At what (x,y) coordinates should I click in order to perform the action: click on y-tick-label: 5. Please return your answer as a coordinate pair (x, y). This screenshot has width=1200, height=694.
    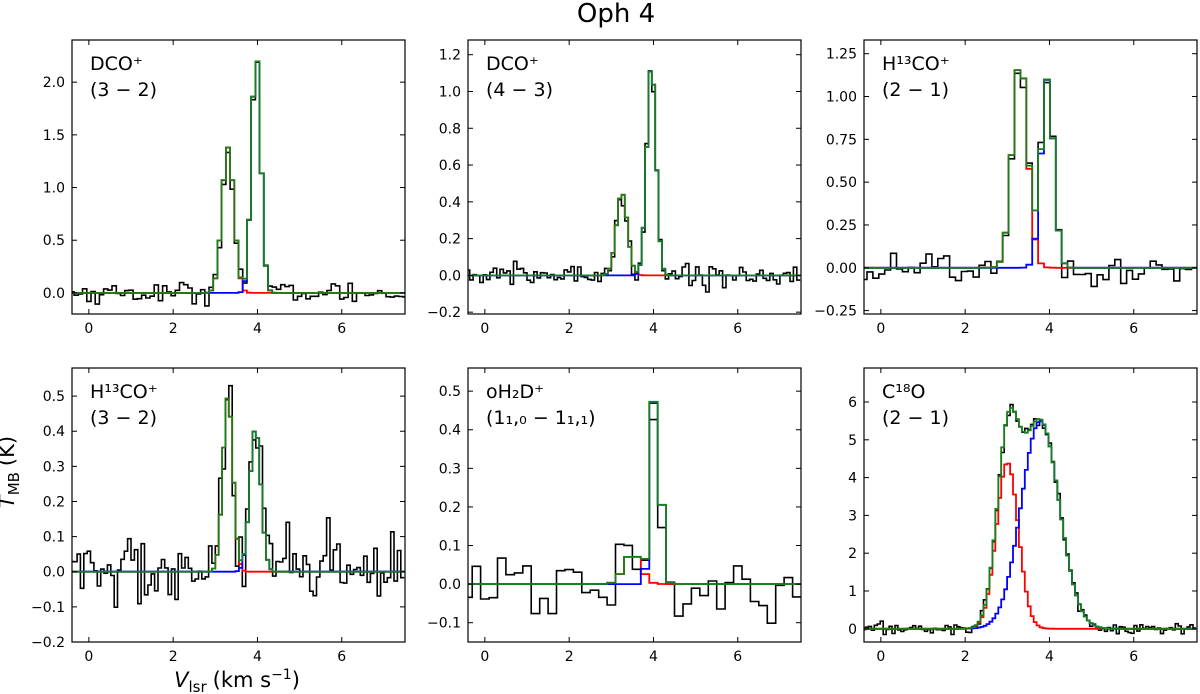
    Looking at the image, I should click on (852, 441).